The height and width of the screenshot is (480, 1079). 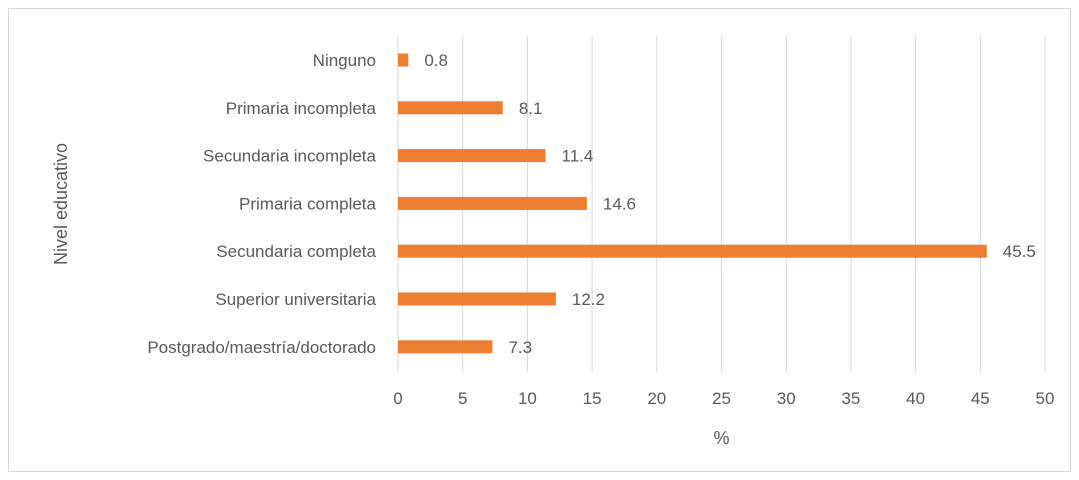 I want to click on data-label: 8.1, so click(x=531, y=108).